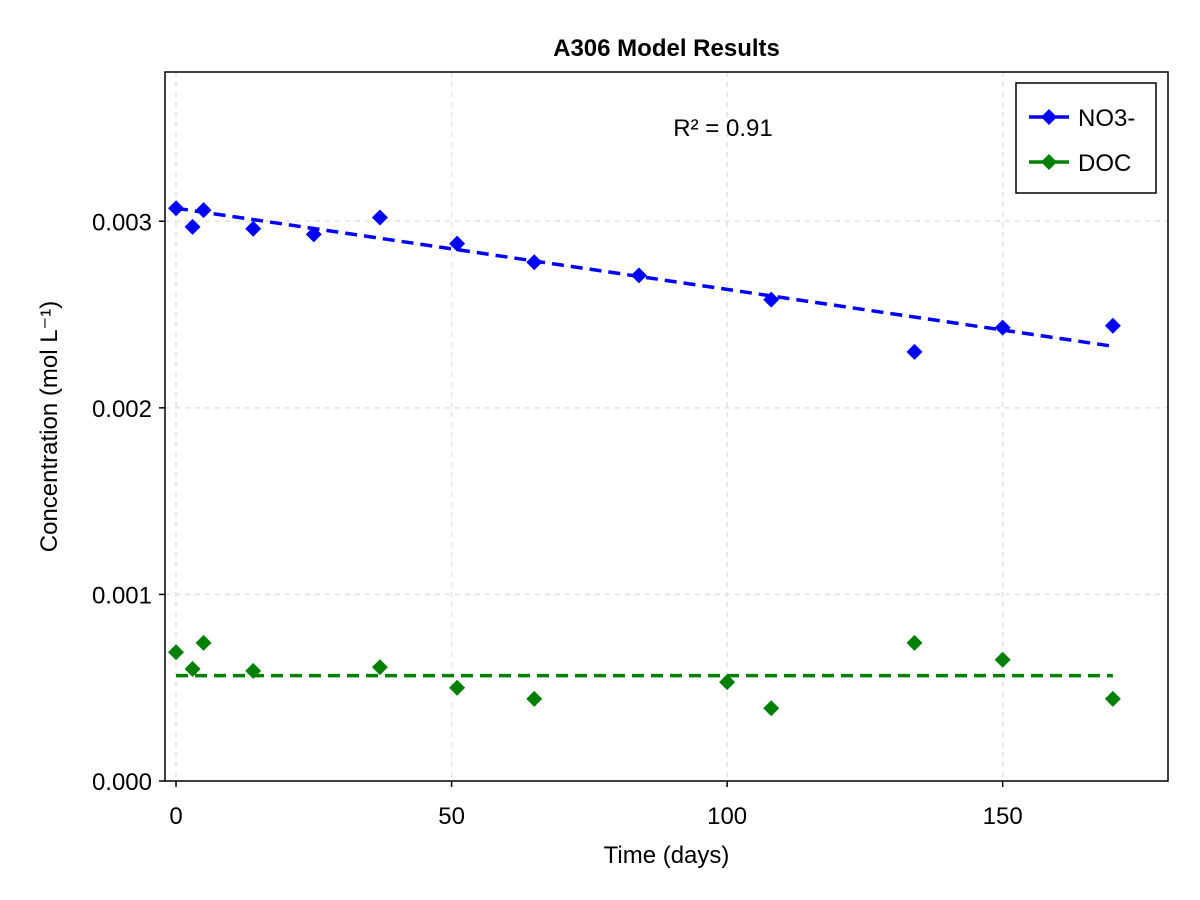 The width and height of the screenshot is (1200, 900). Describe the element at coordinates (122, 222) in the screenshot. I see `y-tick-label: 0.003` at that location.